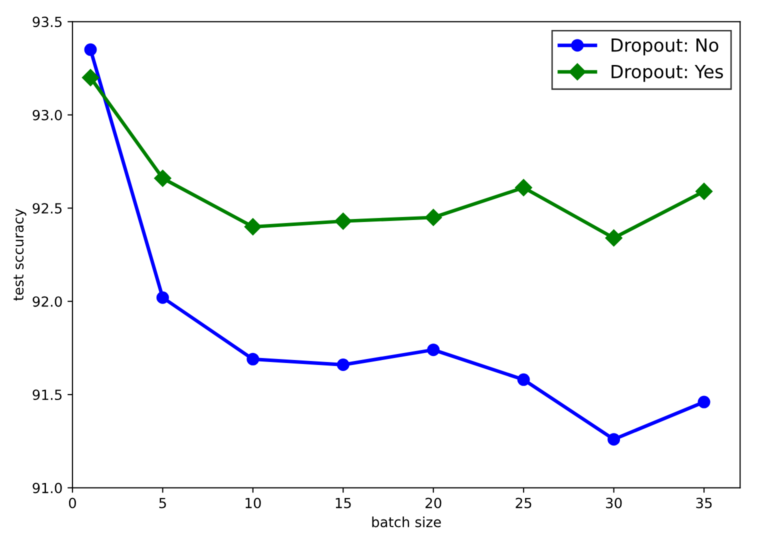 Image resolution: width=763 pixels, height=542 pixels. I want to click on x-tick-label: 20, so click(434, 503).